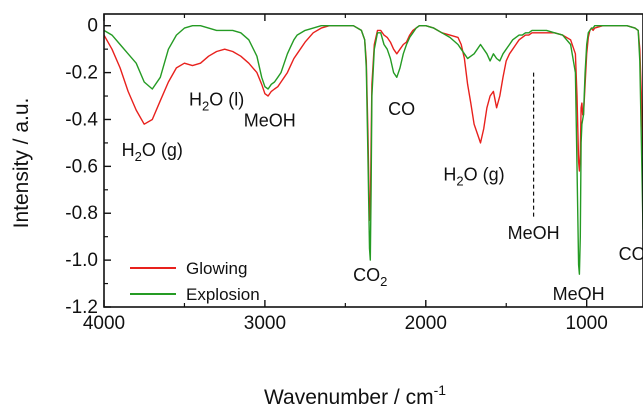  Describe the element at coordinates (223, 294) in the screenshot. I see `legend-label-explosion: Explosion` at that location.